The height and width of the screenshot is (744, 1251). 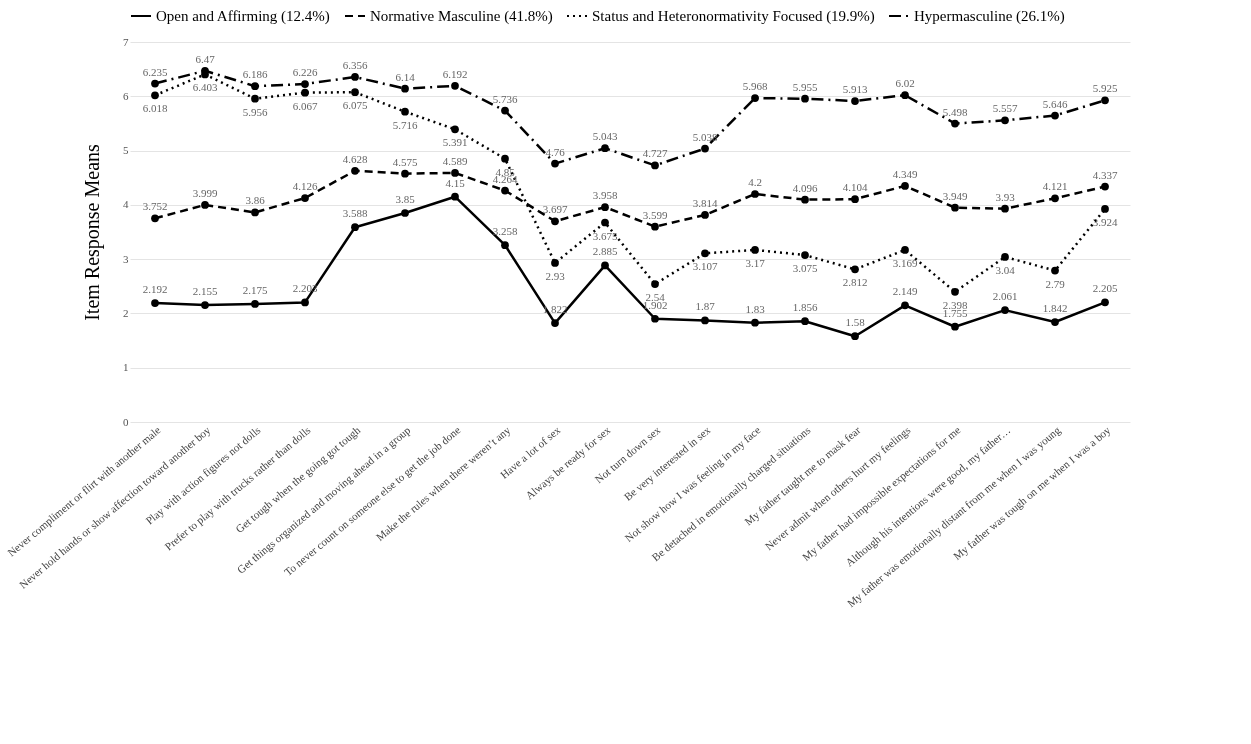 I want to click on data-label: 3.04, so click(x=1005, y=269).